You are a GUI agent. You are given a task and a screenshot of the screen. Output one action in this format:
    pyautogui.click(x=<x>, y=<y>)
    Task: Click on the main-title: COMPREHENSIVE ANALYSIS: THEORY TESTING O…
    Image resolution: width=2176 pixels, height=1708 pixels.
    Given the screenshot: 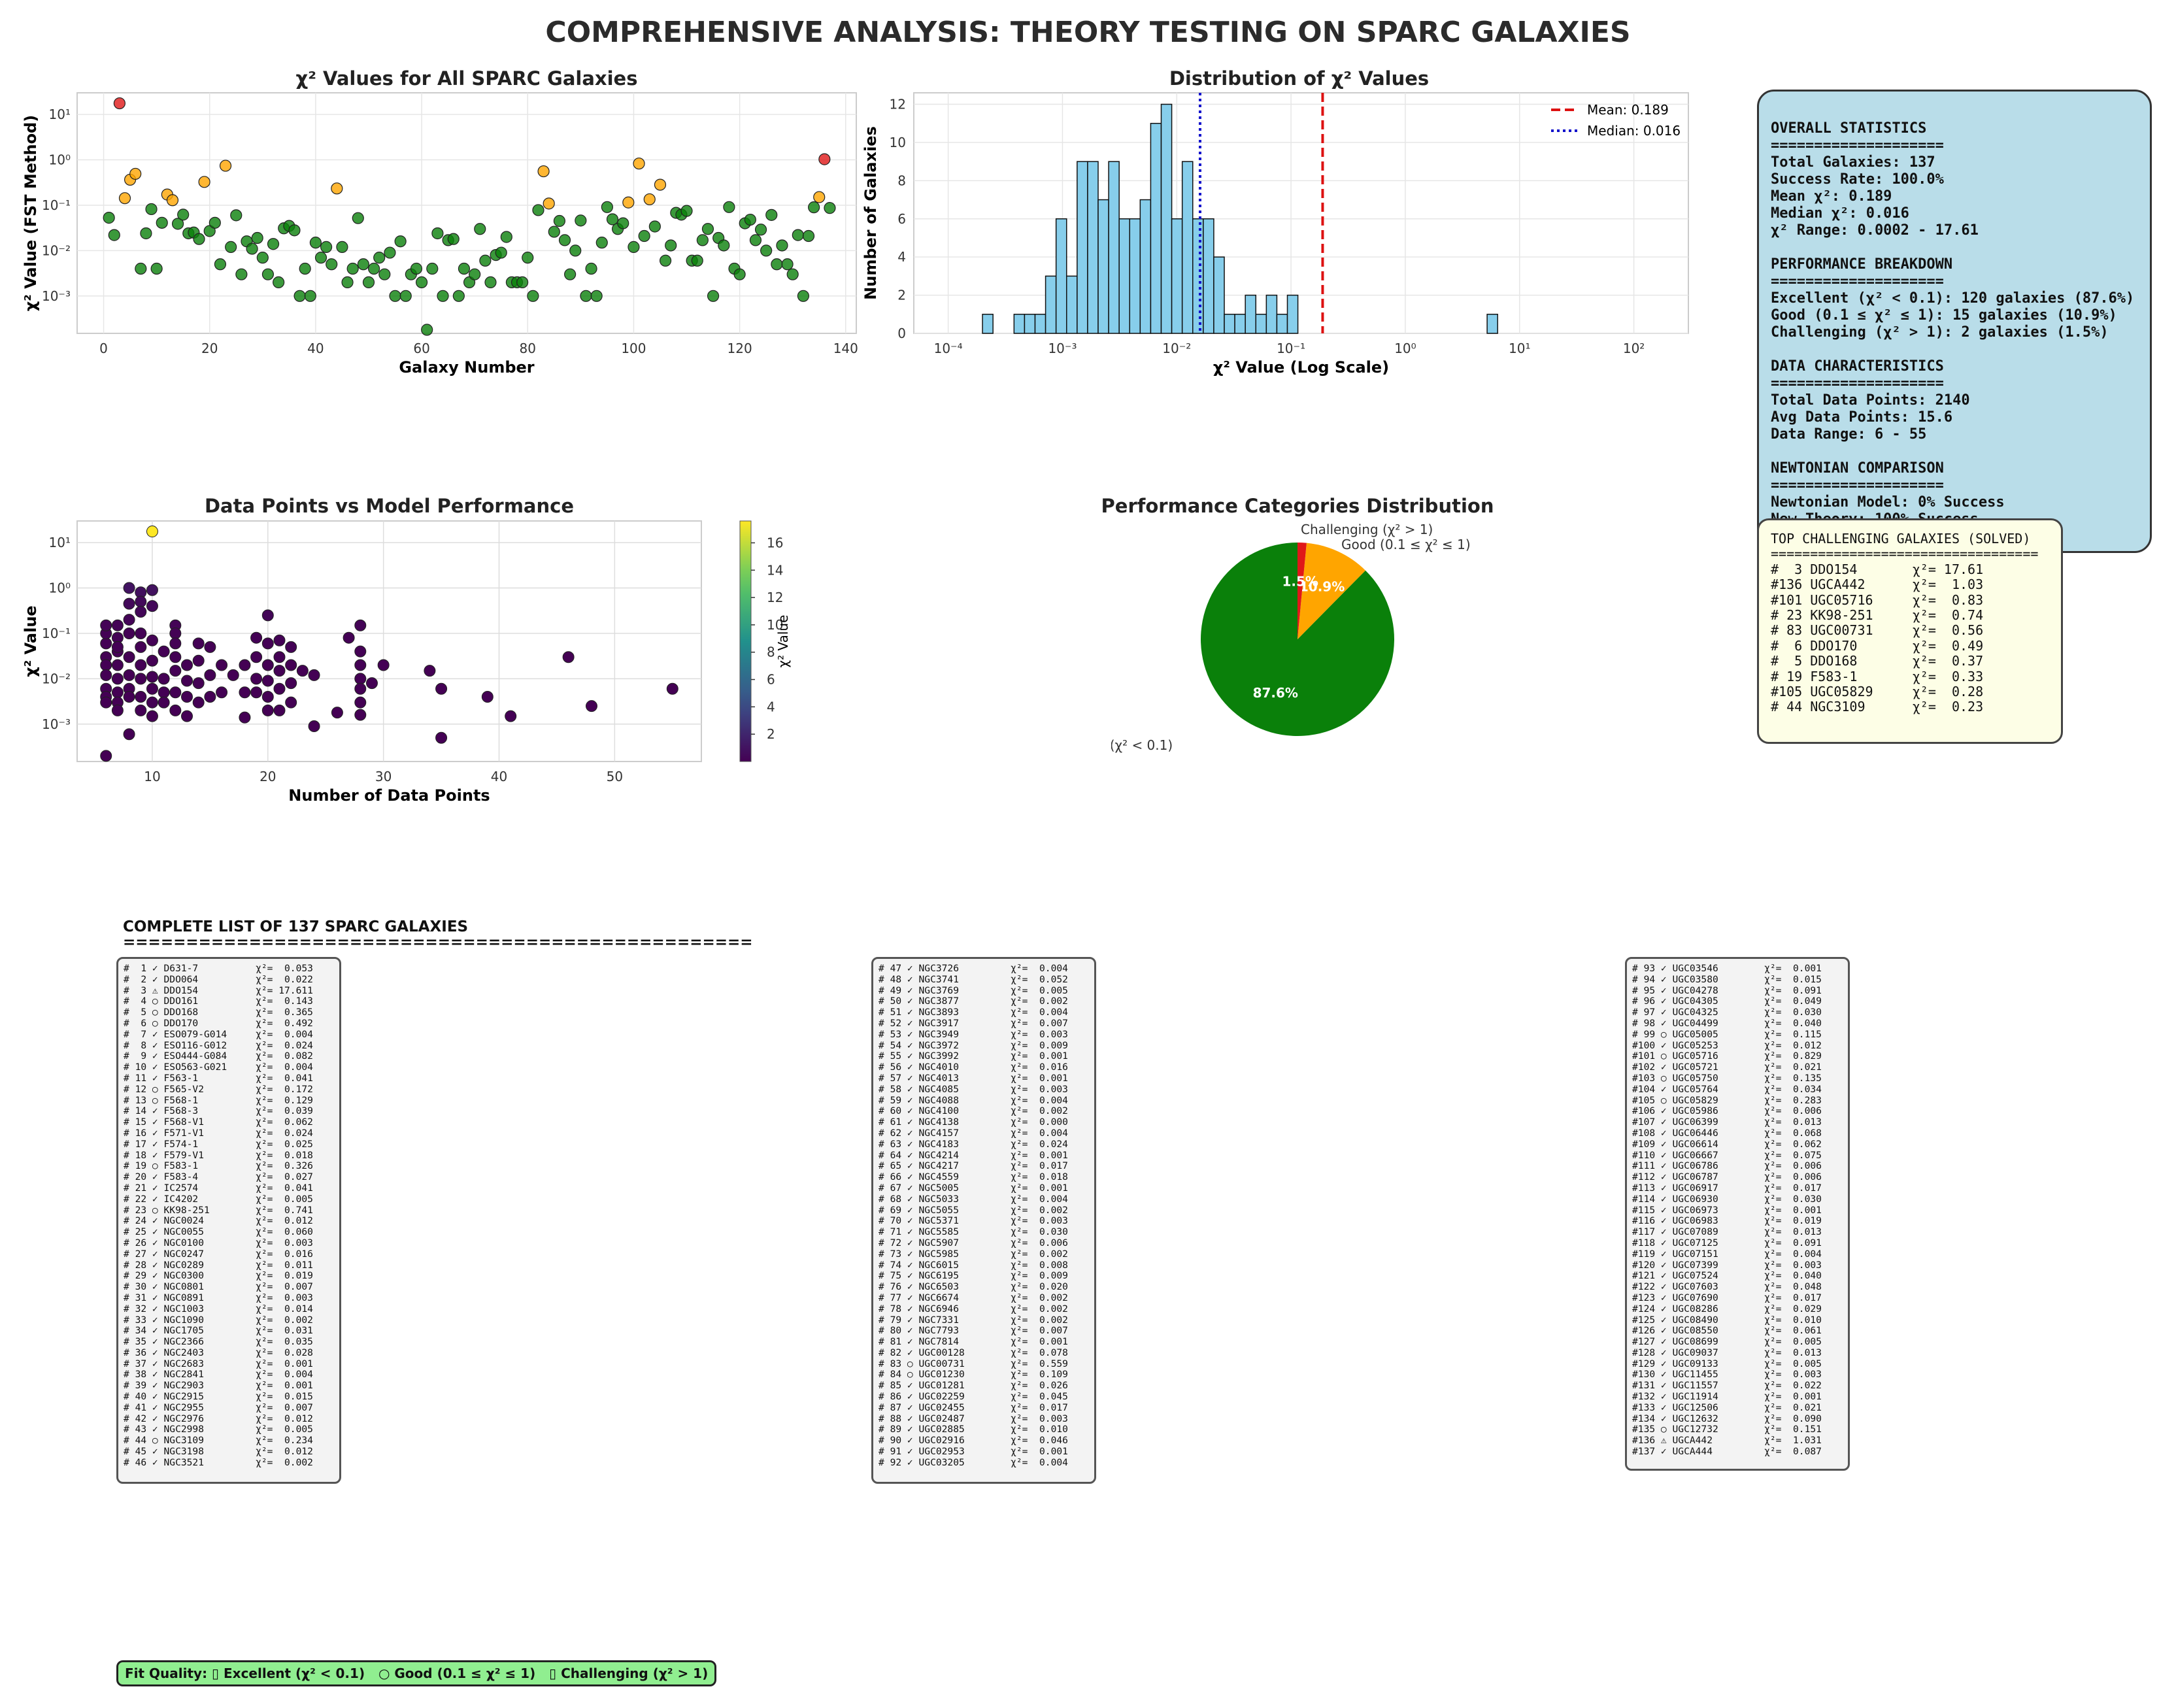 What is the action you would take?
    pyautogui.click(x=1088, y=32)
    